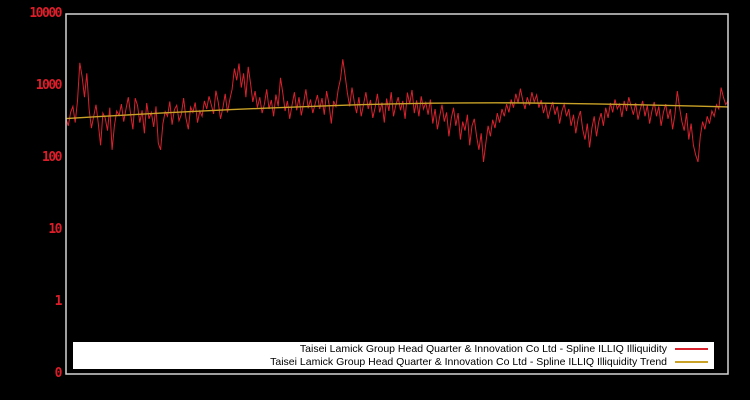 The height and width of the screenshot is (400, 750). What do you see at coordinates (55, 229) in the screenshot?
I see `y-tick-label-10: 10` at bounding box center [55, 229].